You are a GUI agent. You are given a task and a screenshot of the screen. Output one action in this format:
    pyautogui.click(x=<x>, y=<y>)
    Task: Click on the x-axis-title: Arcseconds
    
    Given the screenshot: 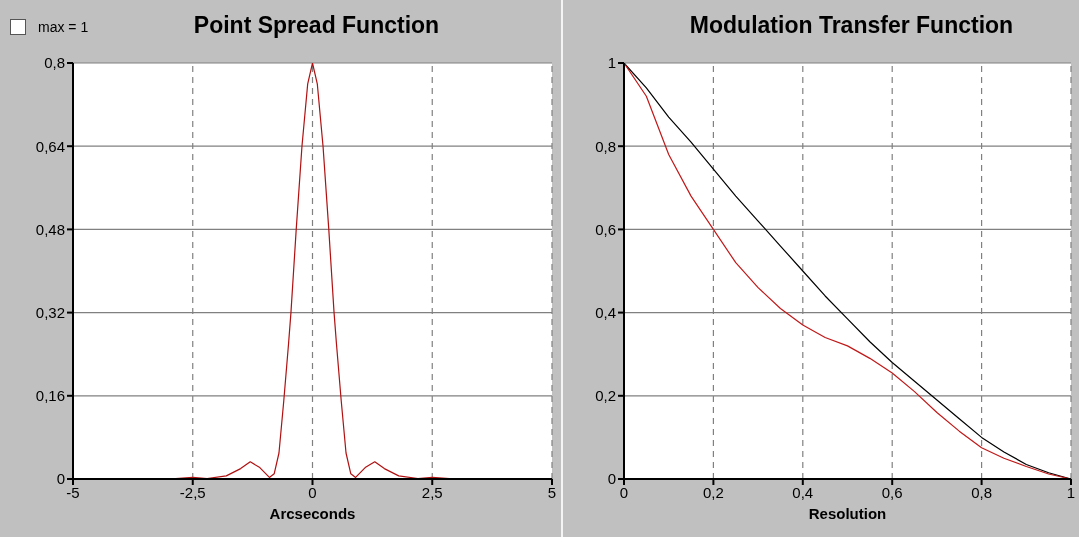 What is the action you would take?
    pyautogui.click(x=312, y=513)
    